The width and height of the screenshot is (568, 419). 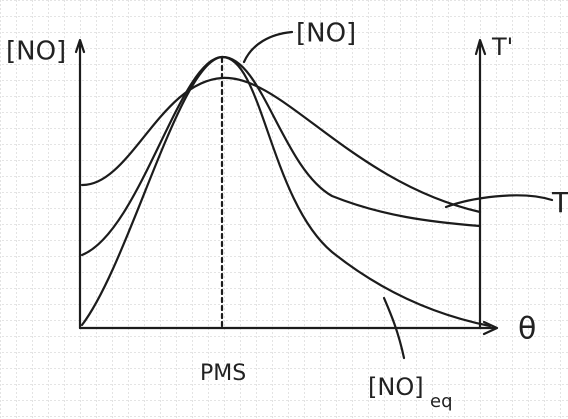 What do you see at coordinates (394, 328) in the screenshot?
I see `eq-leader` at bounding box center [394, 328].